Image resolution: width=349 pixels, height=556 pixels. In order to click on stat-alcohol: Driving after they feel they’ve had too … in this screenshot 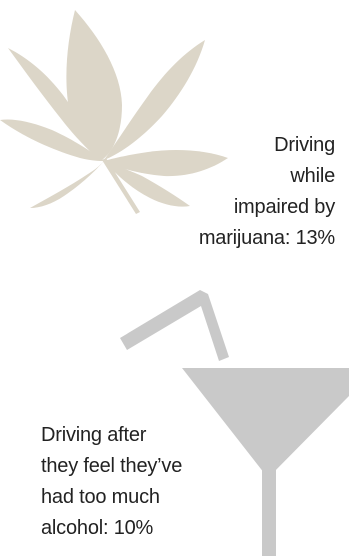, I will do `click(111, 482)`.